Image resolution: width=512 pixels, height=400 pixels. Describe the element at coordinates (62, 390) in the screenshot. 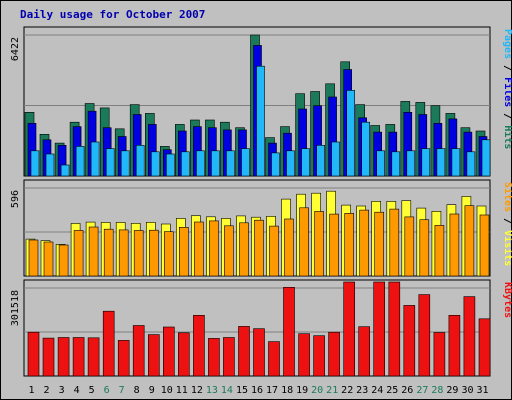

I see `day-label-3: 3` at that location.